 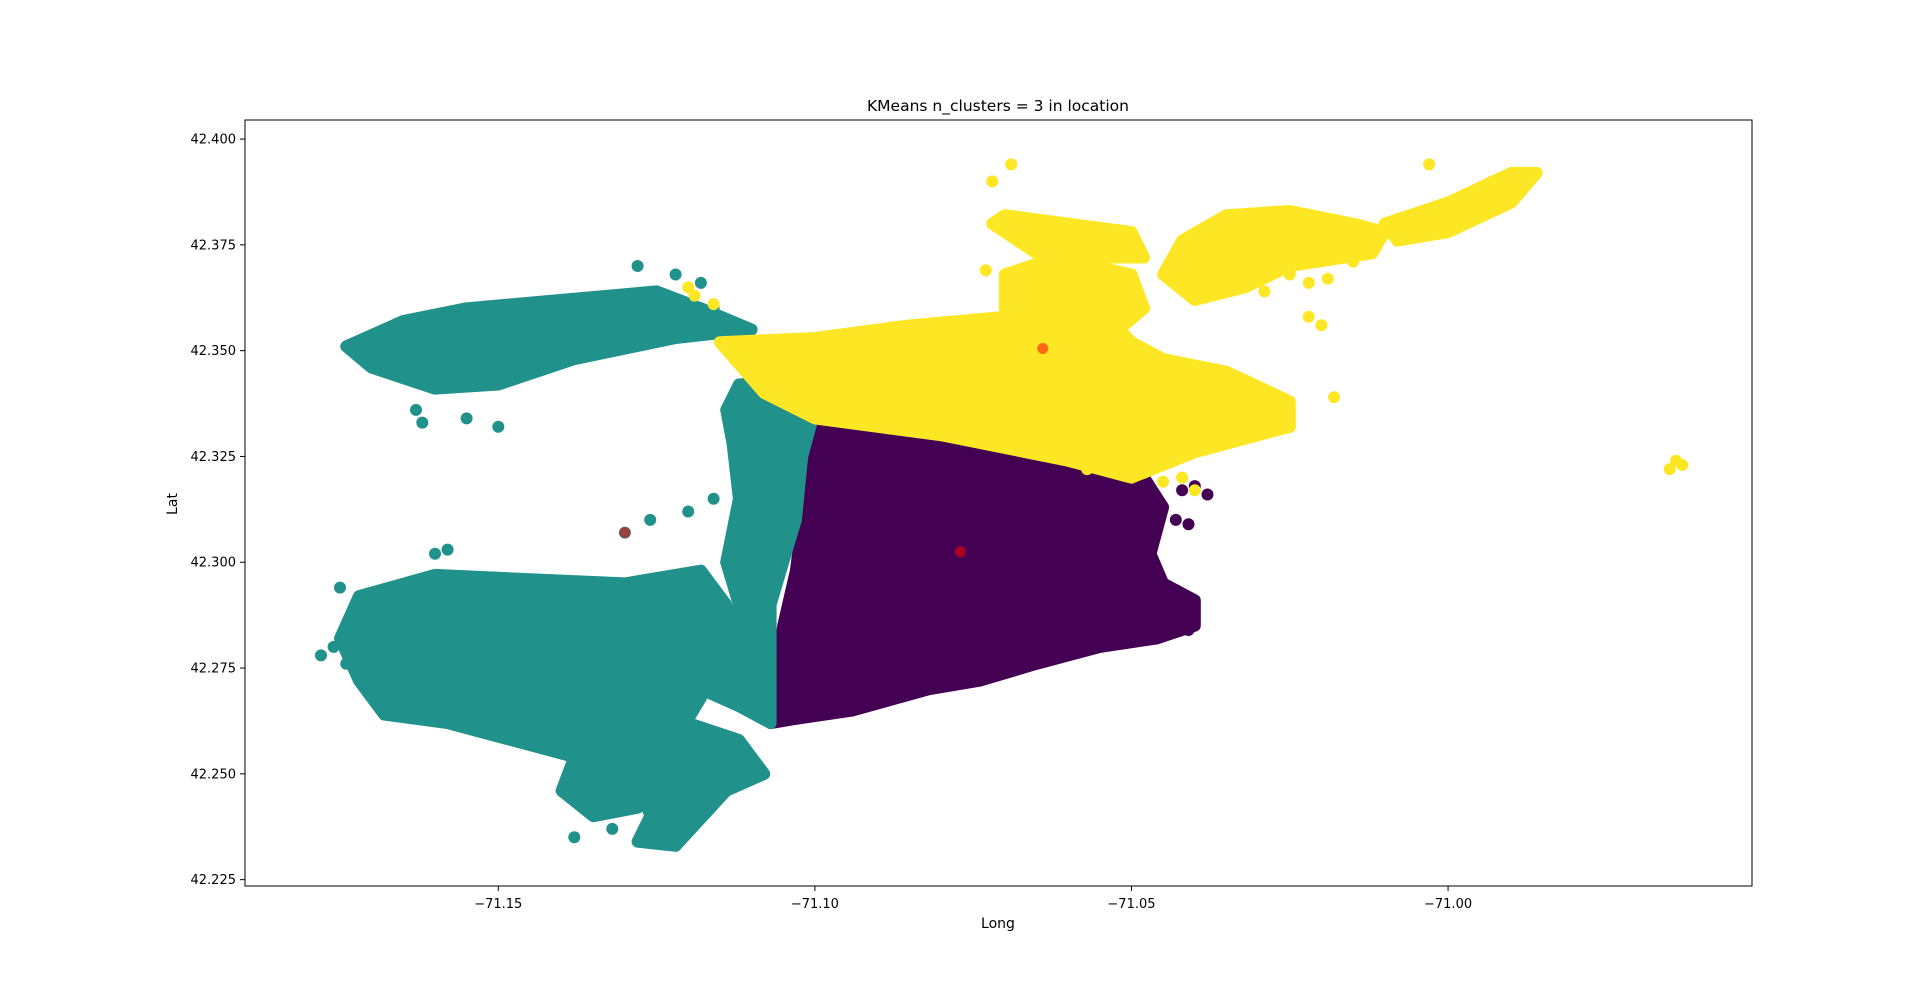 I want to click on x-tick-label-3: −71.00, so click(x=1448, y=904).